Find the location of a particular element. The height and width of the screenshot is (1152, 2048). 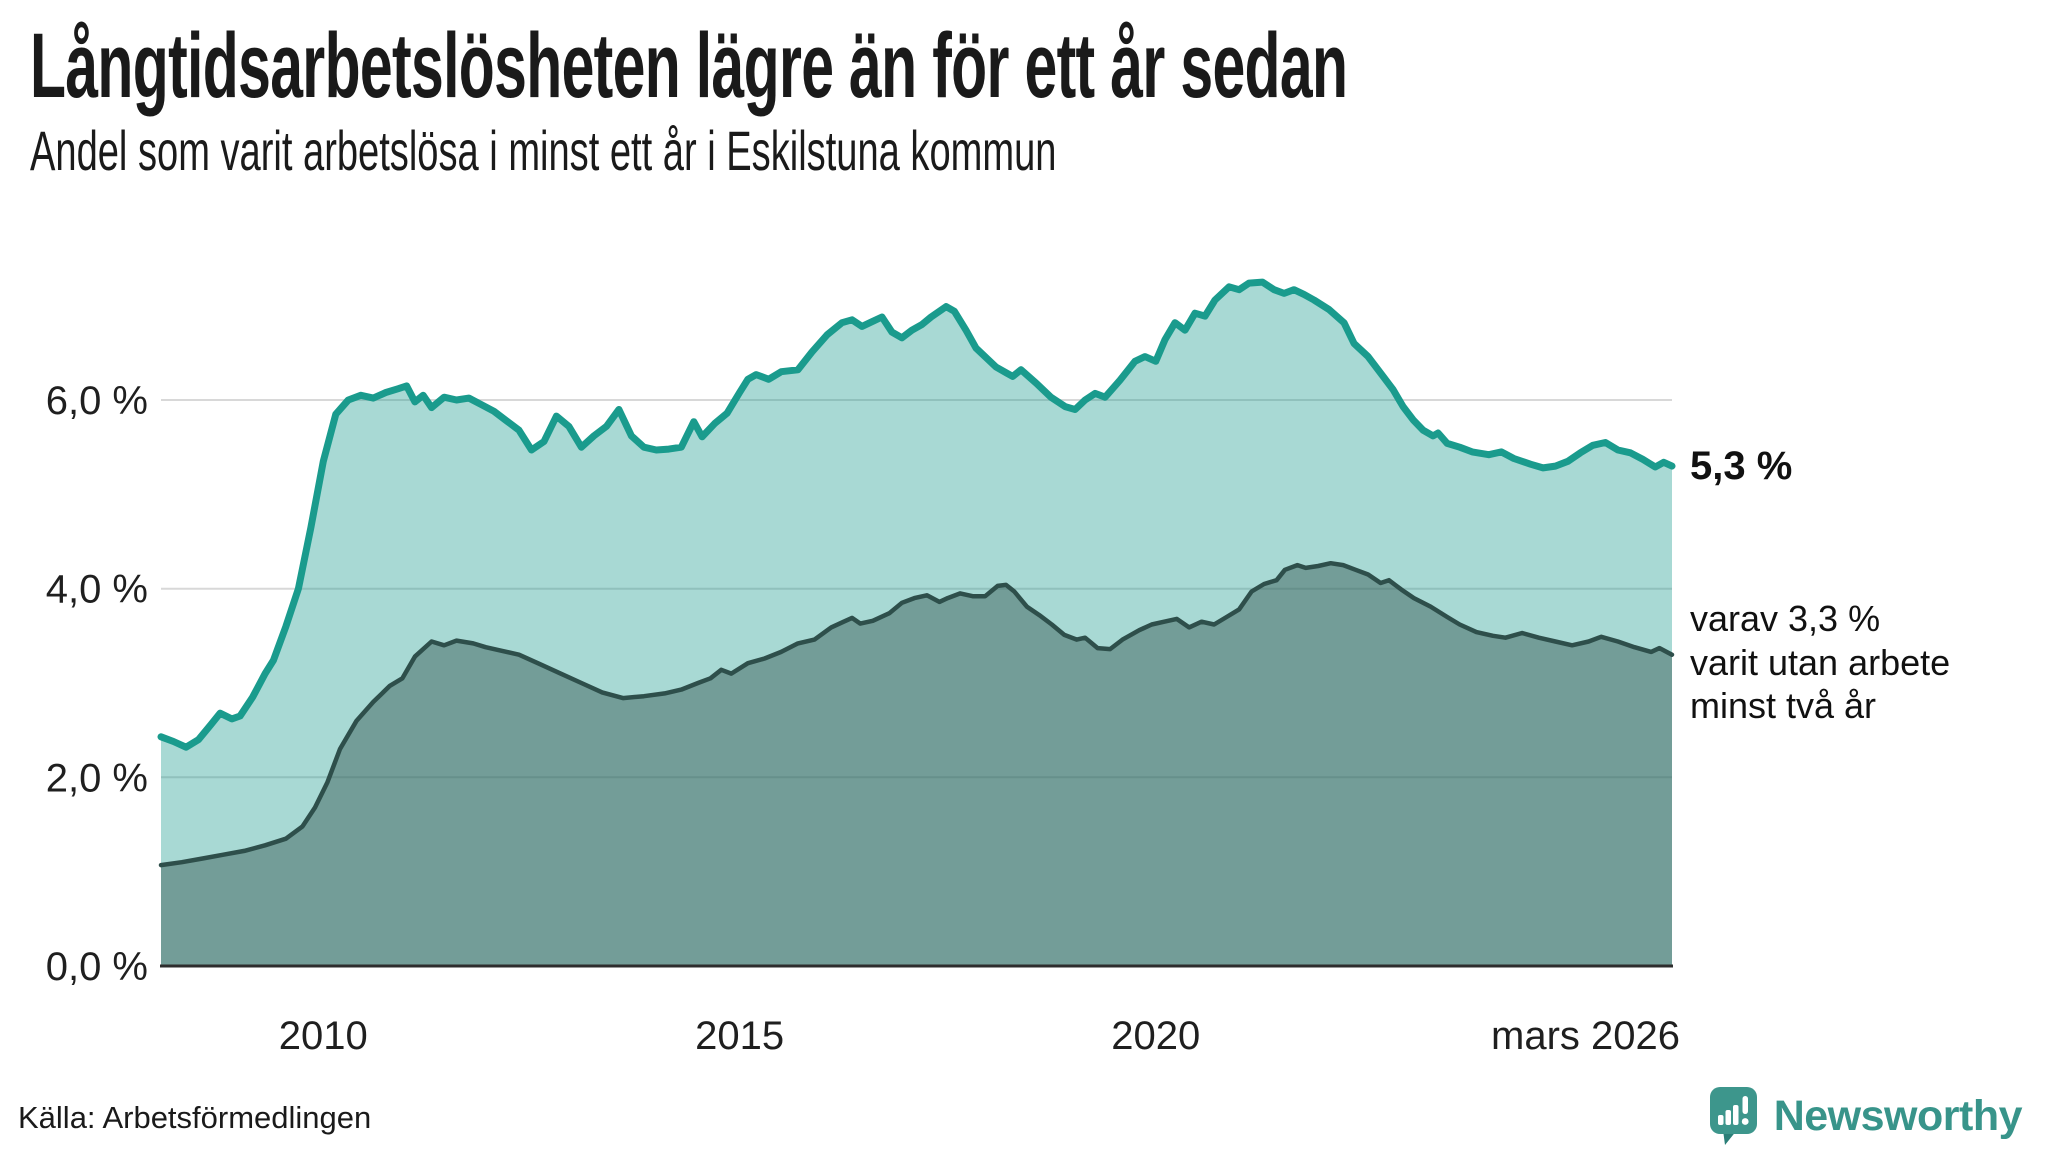

x-axis-label: 2010 is located at coordinates (323, 1036).